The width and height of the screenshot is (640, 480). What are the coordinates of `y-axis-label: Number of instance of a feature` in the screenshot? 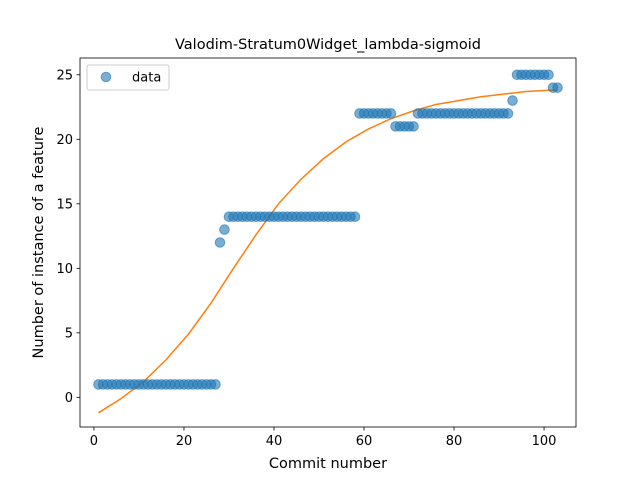 It's located at (39, 242).